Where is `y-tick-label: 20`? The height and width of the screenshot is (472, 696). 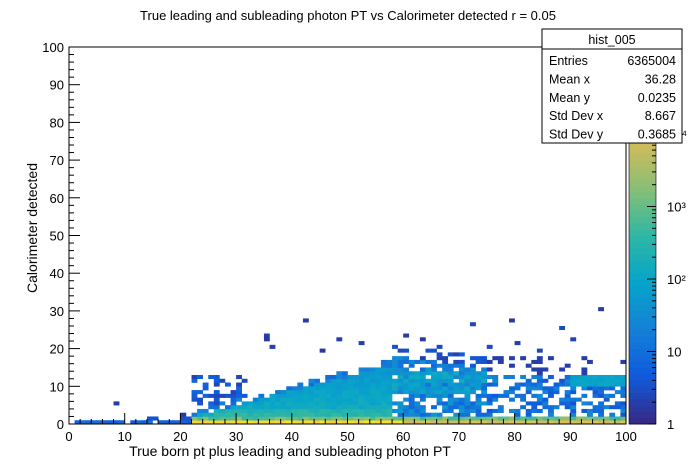
y-tick-label: 20 is located at coordinates (57, 349).